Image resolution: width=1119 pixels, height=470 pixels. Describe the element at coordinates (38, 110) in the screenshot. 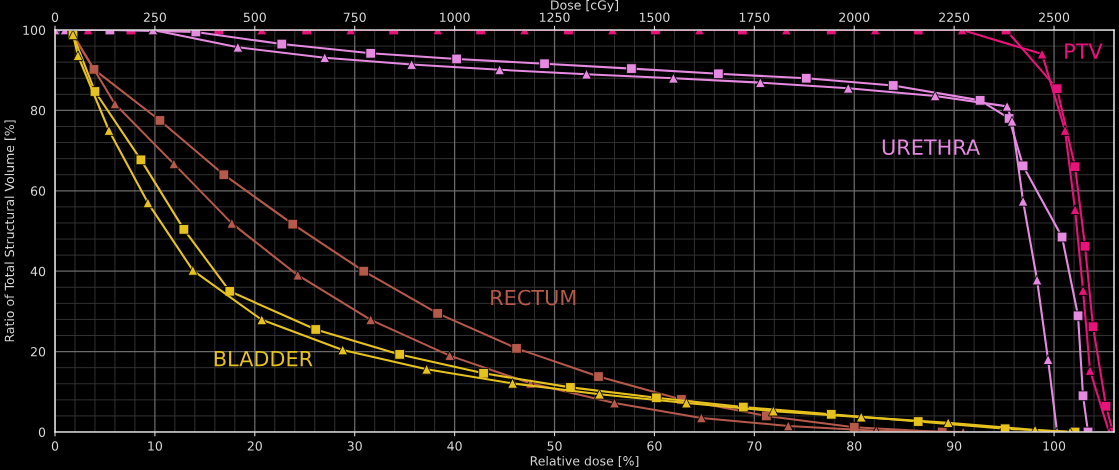

I see `y-tick-label: 80` at that location.